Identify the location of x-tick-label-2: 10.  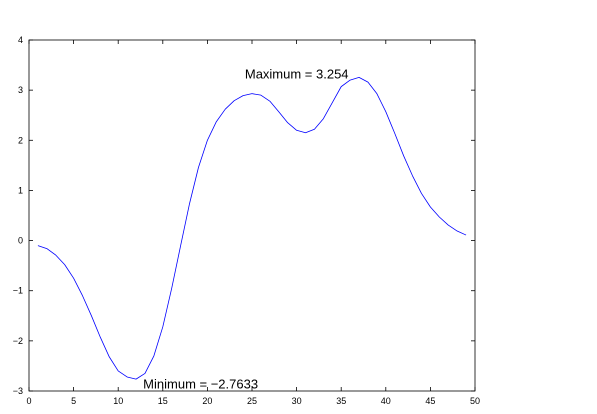
(118, 401).